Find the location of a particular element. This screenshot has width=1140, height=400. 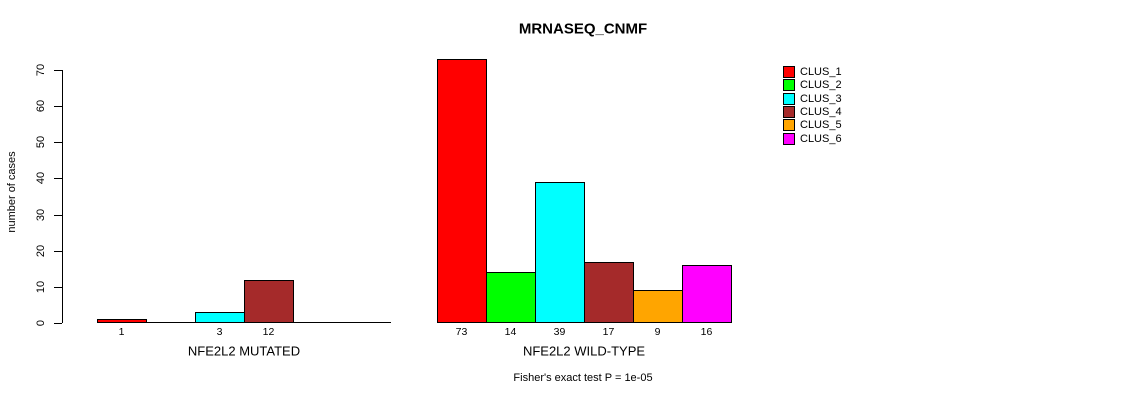

bar-value-label: 1 is located at coordinates (121, 332).